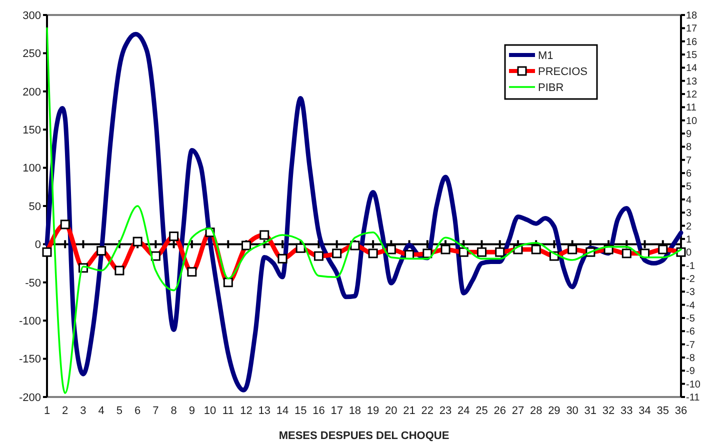 The height and width of the screenshot is (445, 703). What do you see at coordinates (663, 411) in the screenshot?
I see `x-tick-label: 35` at bounding box center [663, 411].